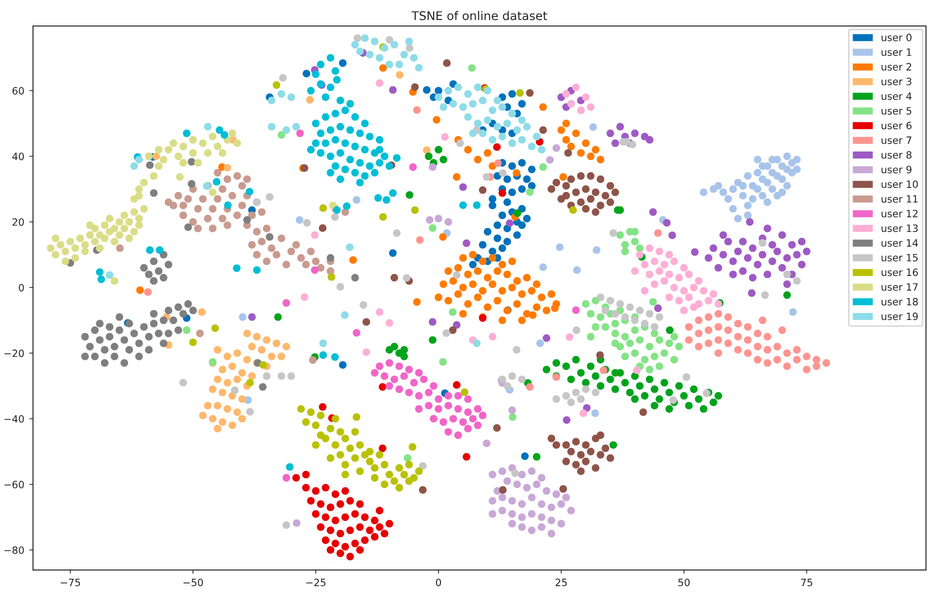 This screenshot has height=592, width=950. What do you see at coordinates (900, 199) in the screenshot?
I see `legend-label: user 11` at bounding box center [900, 199].